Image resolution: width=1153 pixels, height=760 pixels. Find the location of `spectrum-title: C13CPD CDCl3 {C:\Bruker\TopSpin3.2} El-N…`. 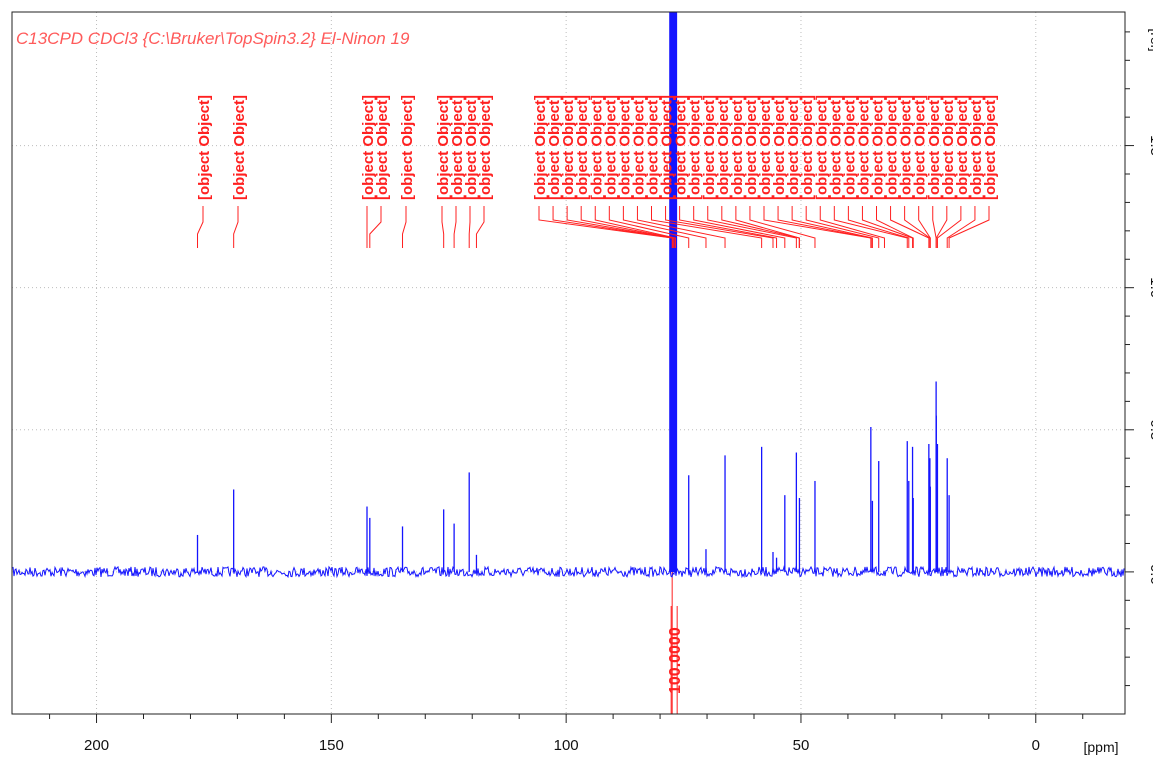

spectrum-title: C13CPD CDCl3 {C:\Bruker\TopSpin3.2} El-N… is located at coordinates (213, 38).